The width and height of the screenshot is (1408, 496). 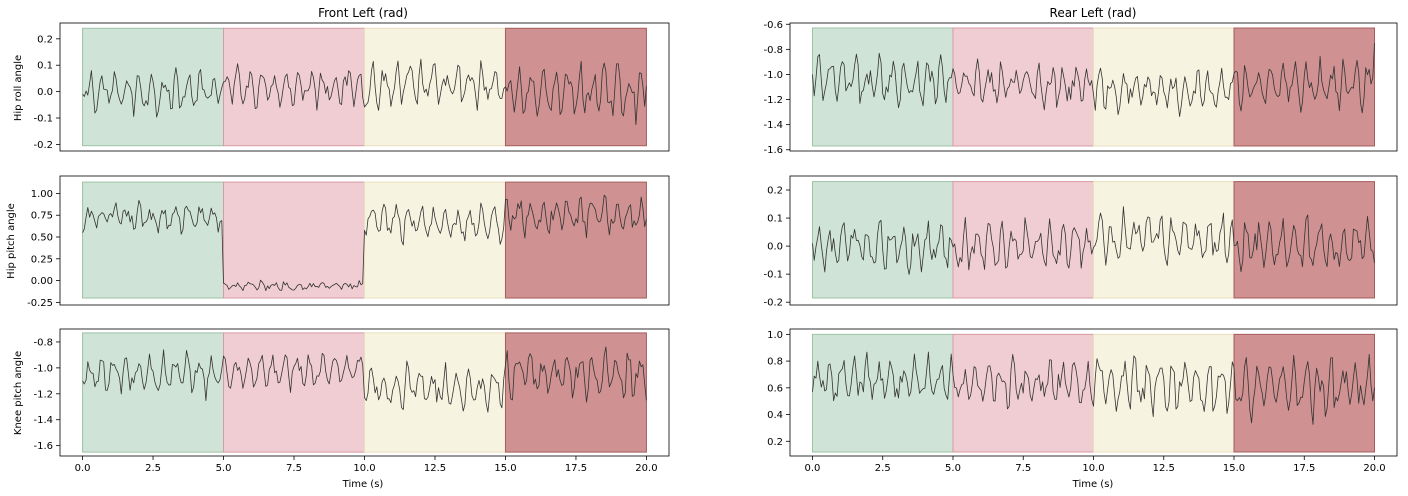 What do you see at coordinates (1093, 13) in the screenshot?
I see `rear-left-title: Rear Left (rad)` at bounding box center [1093, 13].